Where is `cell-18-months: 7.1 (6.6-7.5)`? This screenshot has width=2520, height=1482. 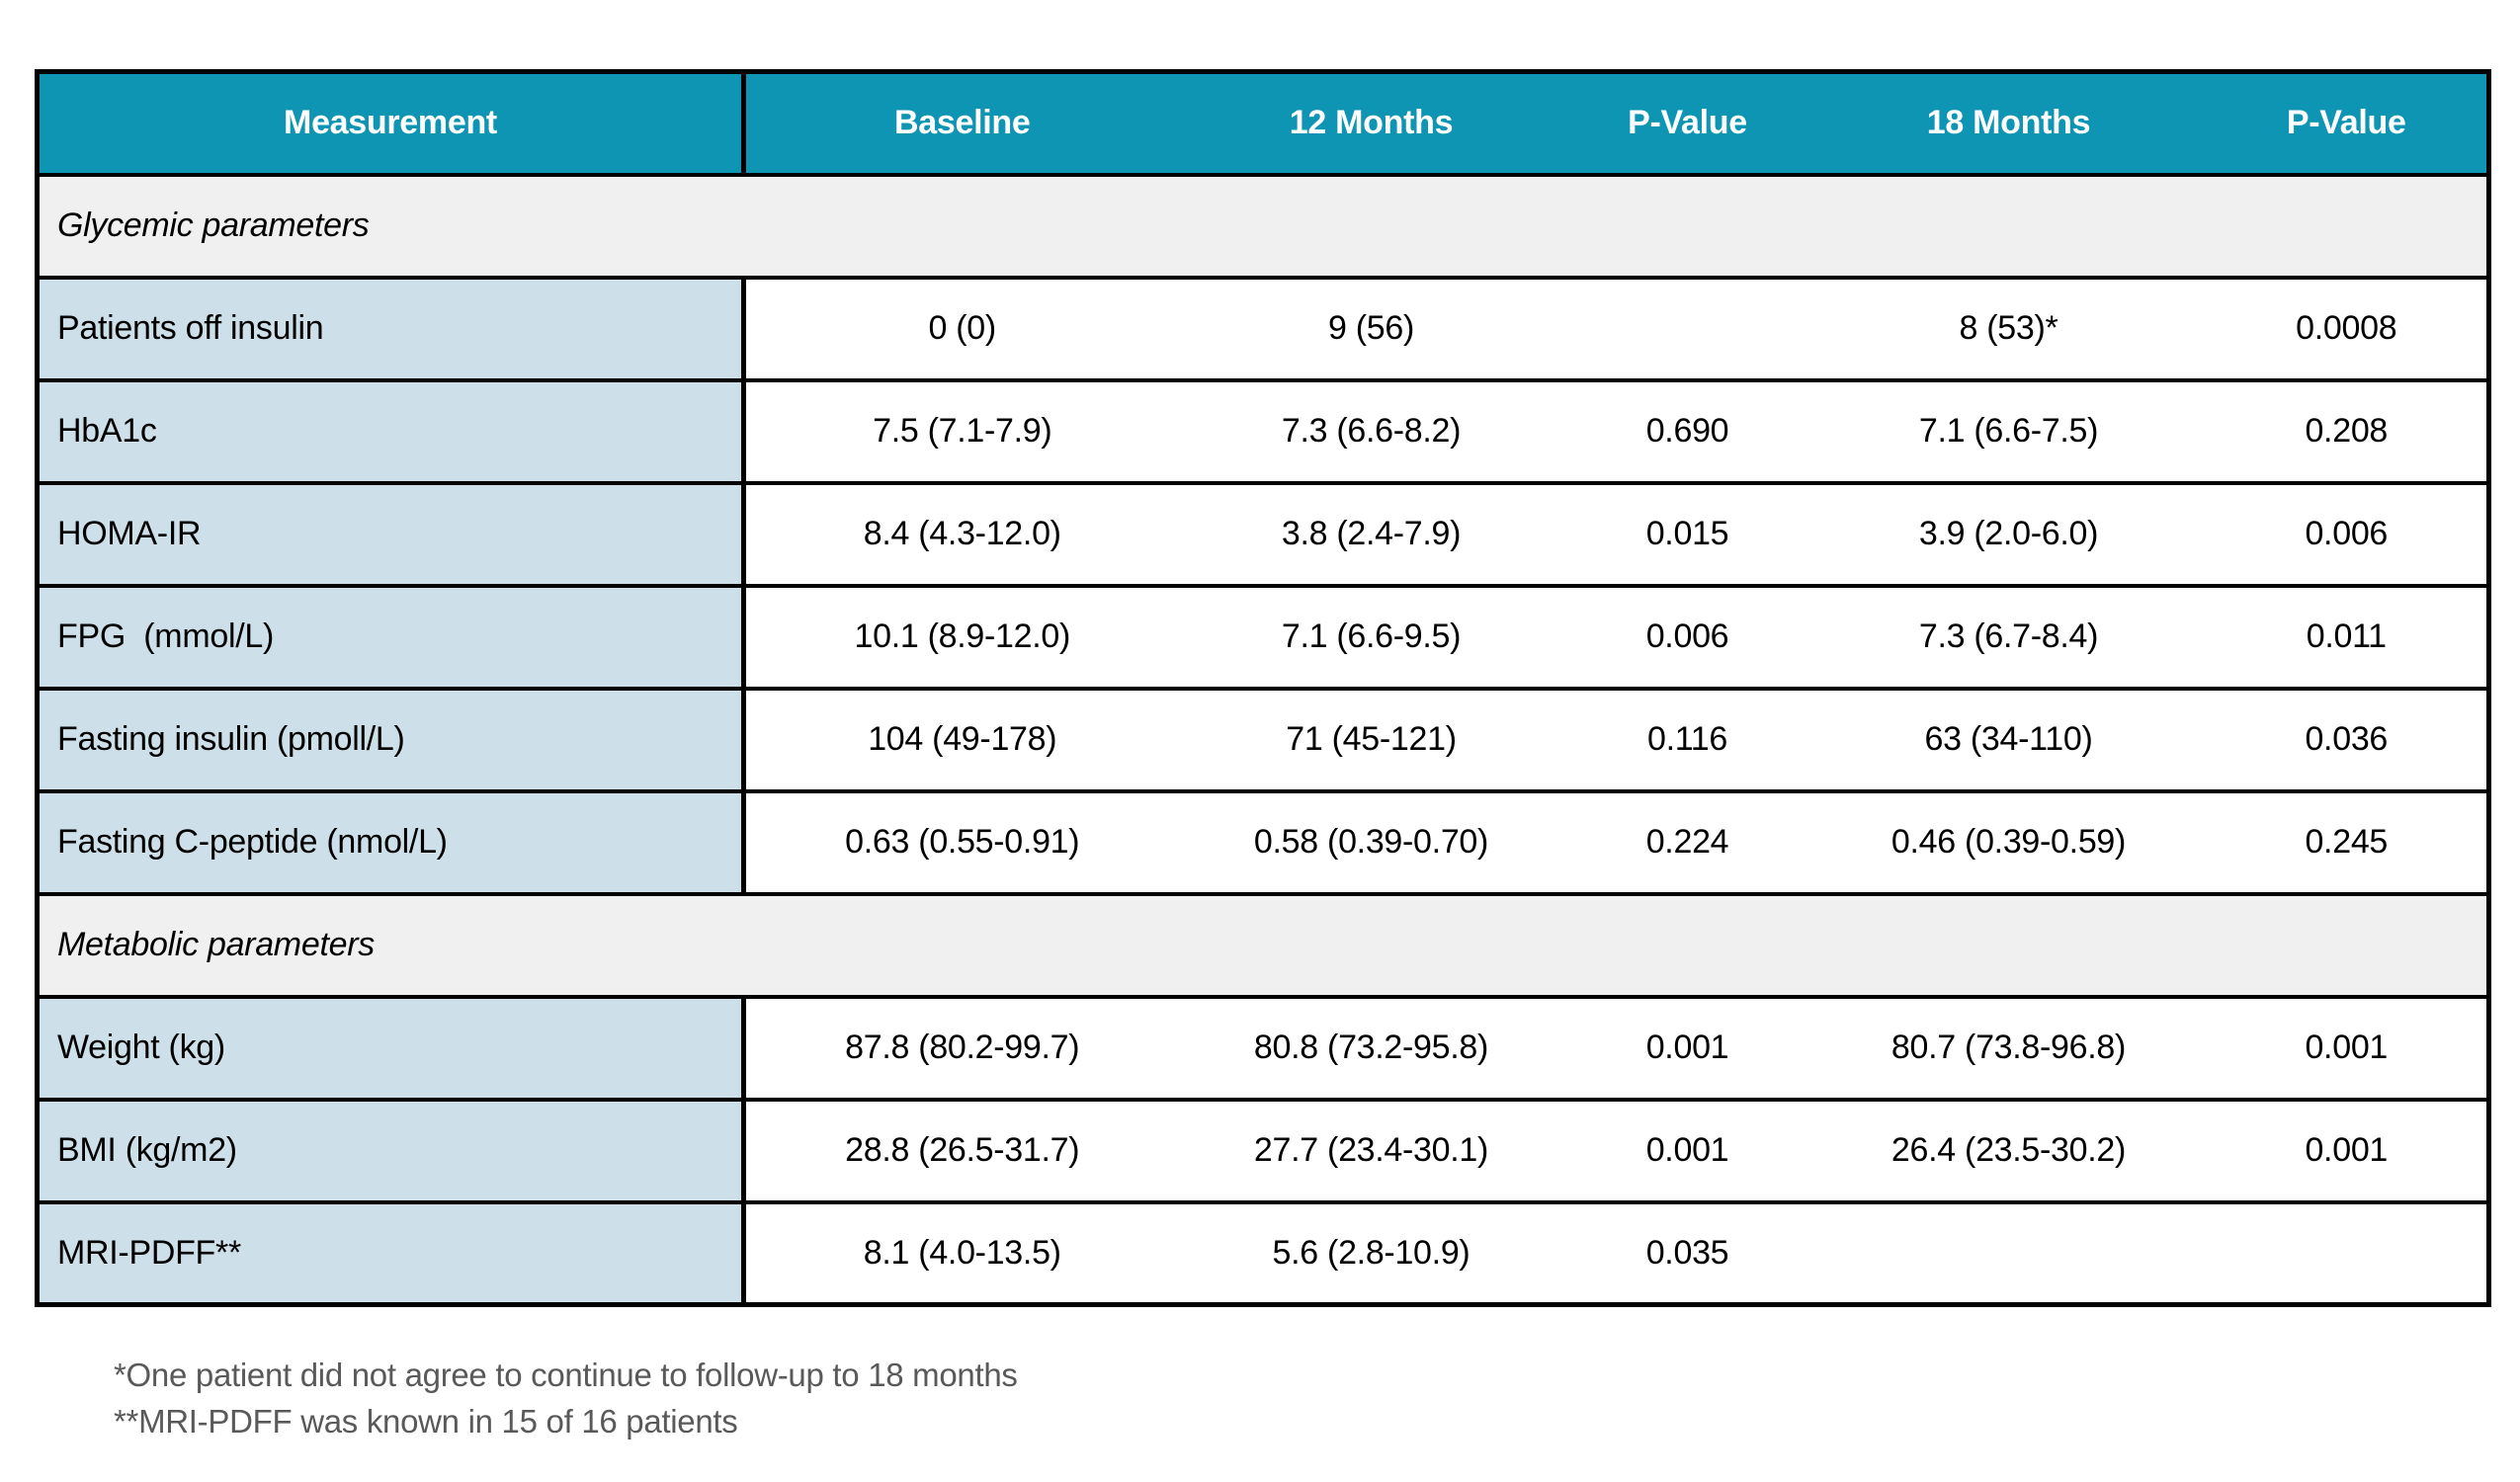
cell-18-months: 7.1 (6.6-7.5) is located at coordinates (2008, 431).